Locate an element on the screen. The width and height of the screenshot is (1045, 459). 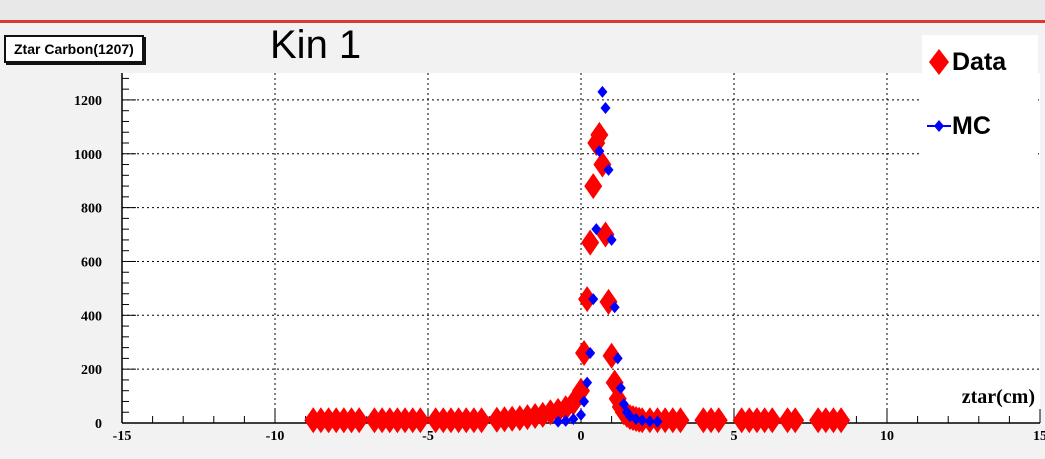
x-tick-label: 15 is located at coordinates (1039, 436).